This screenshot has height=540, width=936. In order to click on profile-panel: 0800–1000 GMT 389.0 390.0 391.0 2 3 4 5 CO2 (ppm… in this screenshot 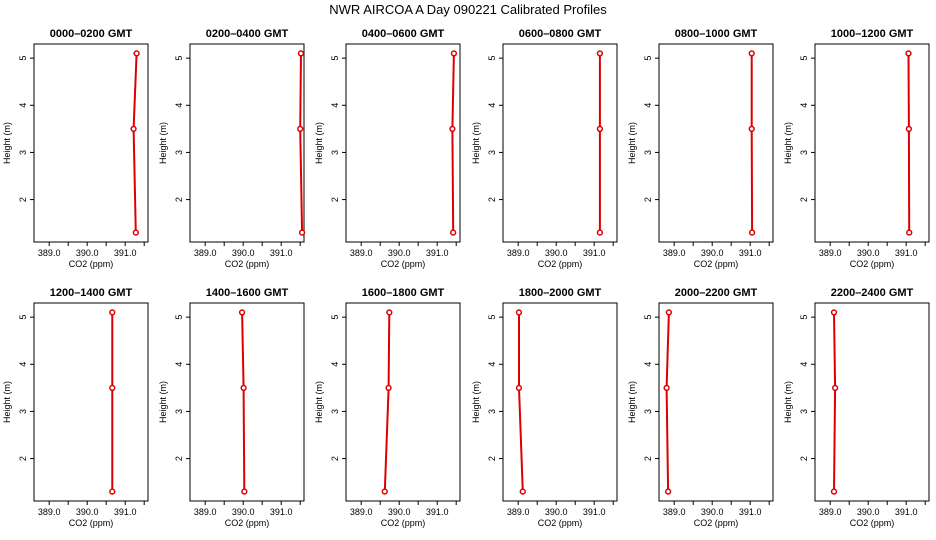, I will do `click(700, 148)`.